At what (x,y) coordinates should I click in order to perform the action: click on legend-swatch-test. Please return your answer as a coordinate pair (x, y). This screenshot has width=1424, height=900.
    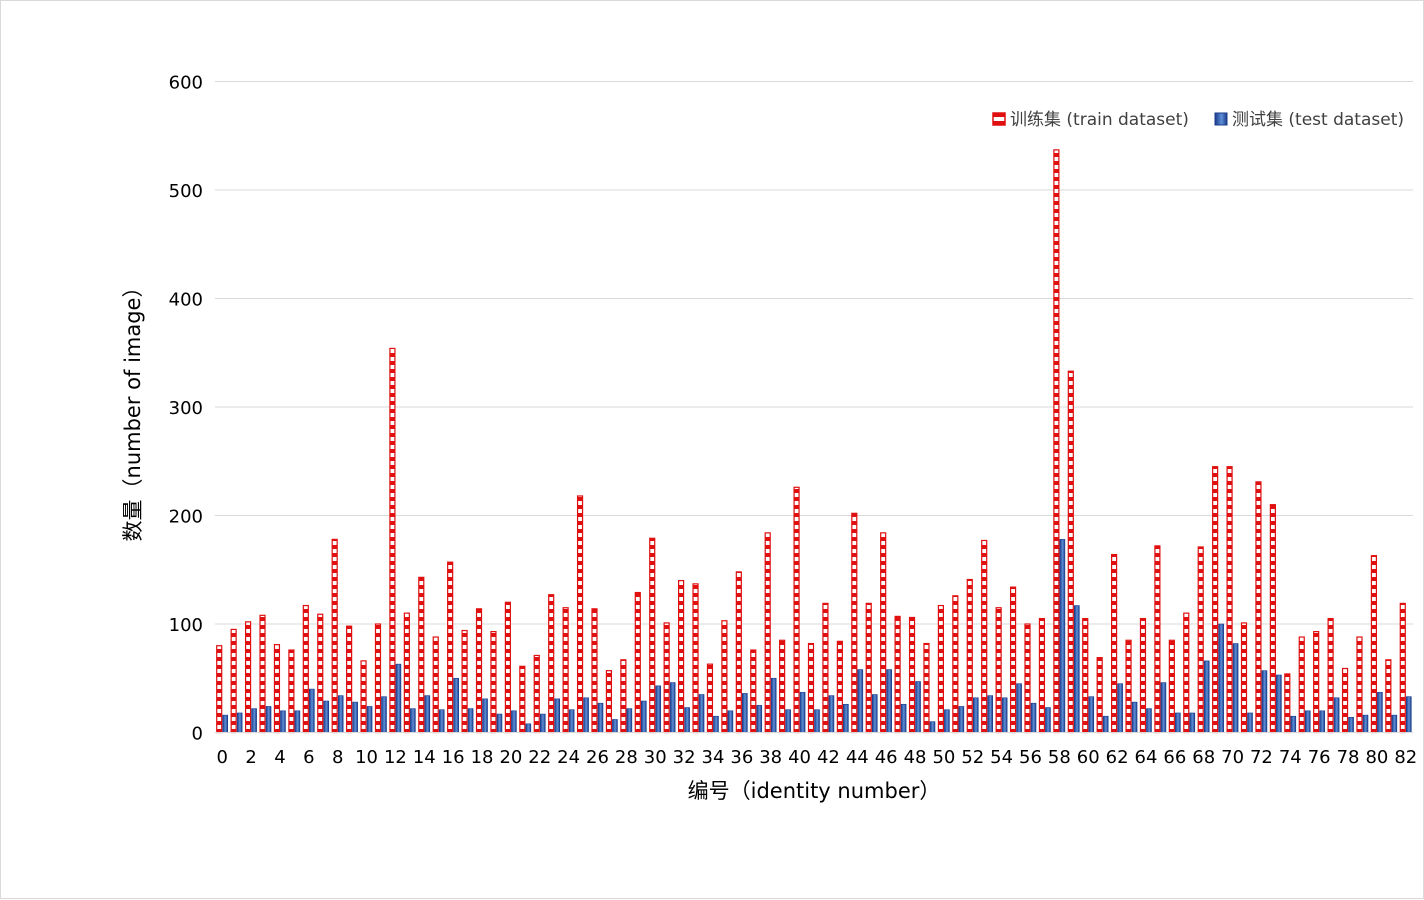
    Looking at the image, I should click on (1221, 119).